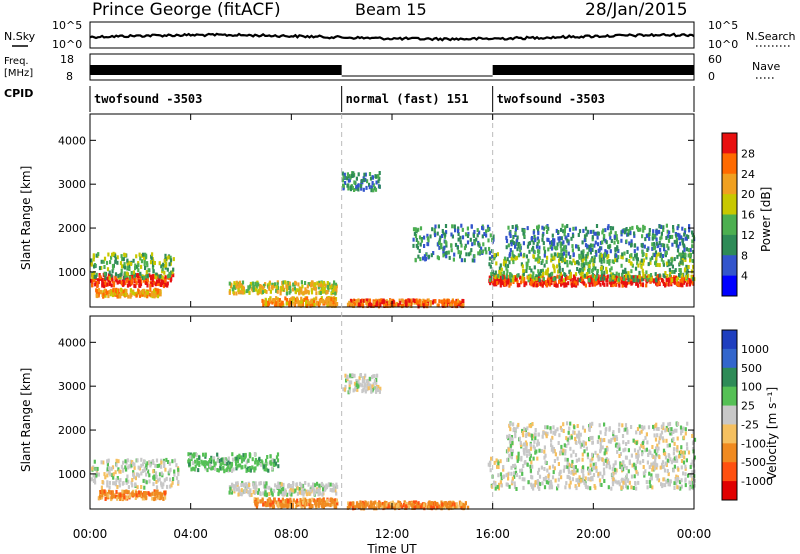 Image resolution: width=800 pixels, height=554 pixels. What do you see at coordinates (69, 76) in the screenshot?
I see `freq-tick-bottom: 8` at bounding box center [69, 76].